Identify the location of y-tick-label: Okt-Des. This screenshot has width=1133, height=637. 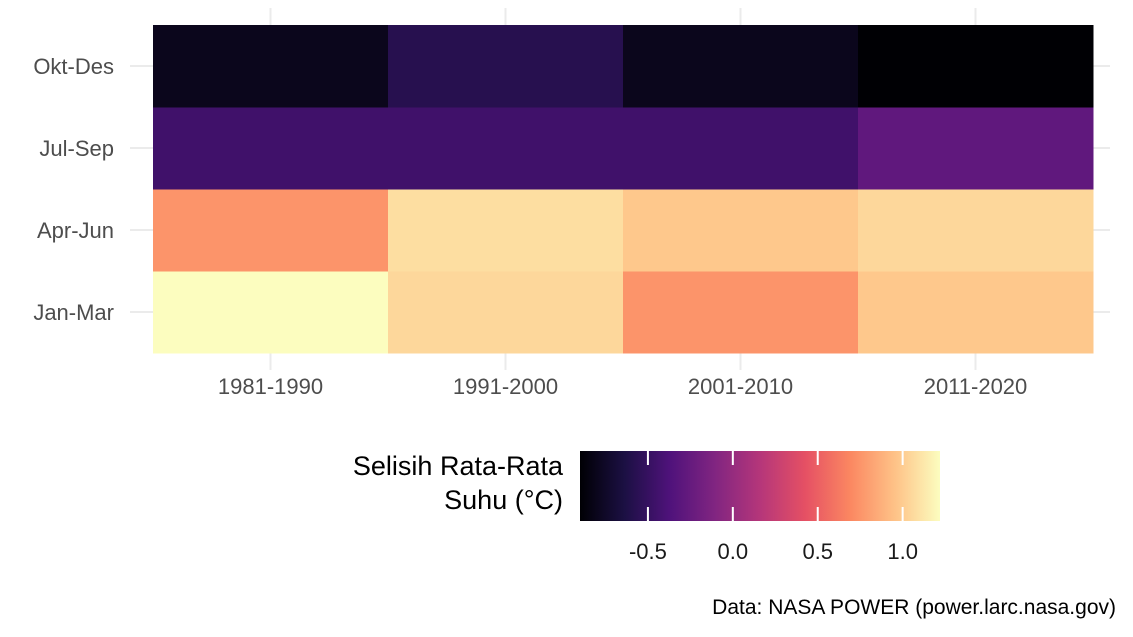
(73, 66).